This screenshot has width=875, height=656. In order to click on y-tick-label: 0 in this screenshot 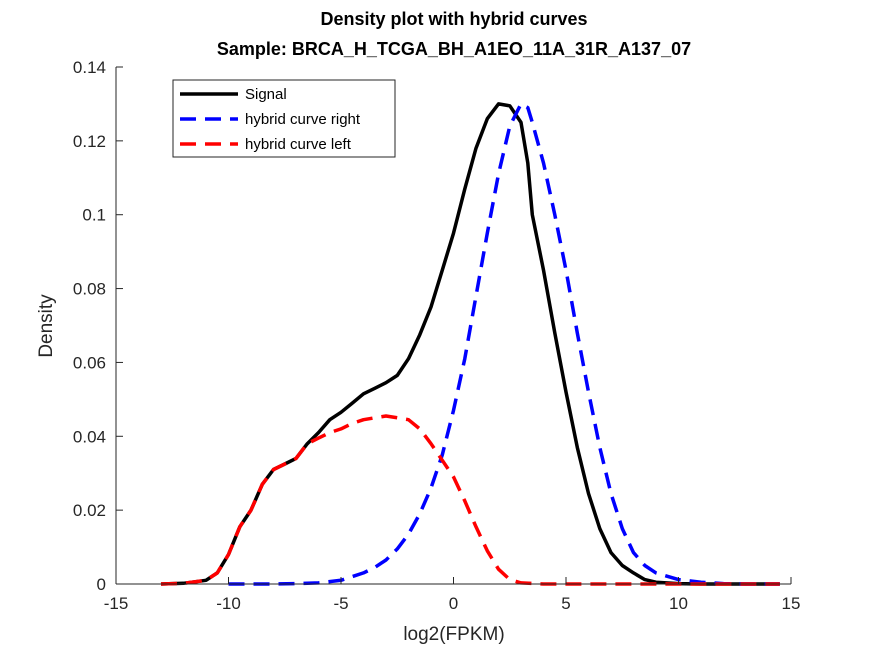, I will do `click(101, 584)`.